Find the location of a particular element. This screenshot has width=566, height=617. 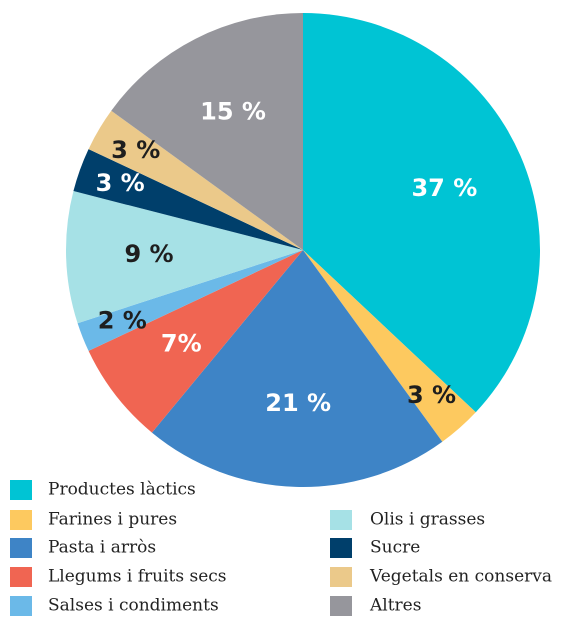

legend-label: Llegums i fruits secs is located at coordinates (137, 577).